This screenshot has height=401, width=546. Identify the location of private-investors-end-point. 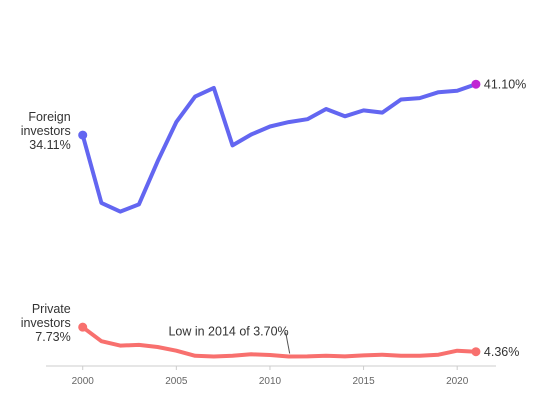
(476, 352).